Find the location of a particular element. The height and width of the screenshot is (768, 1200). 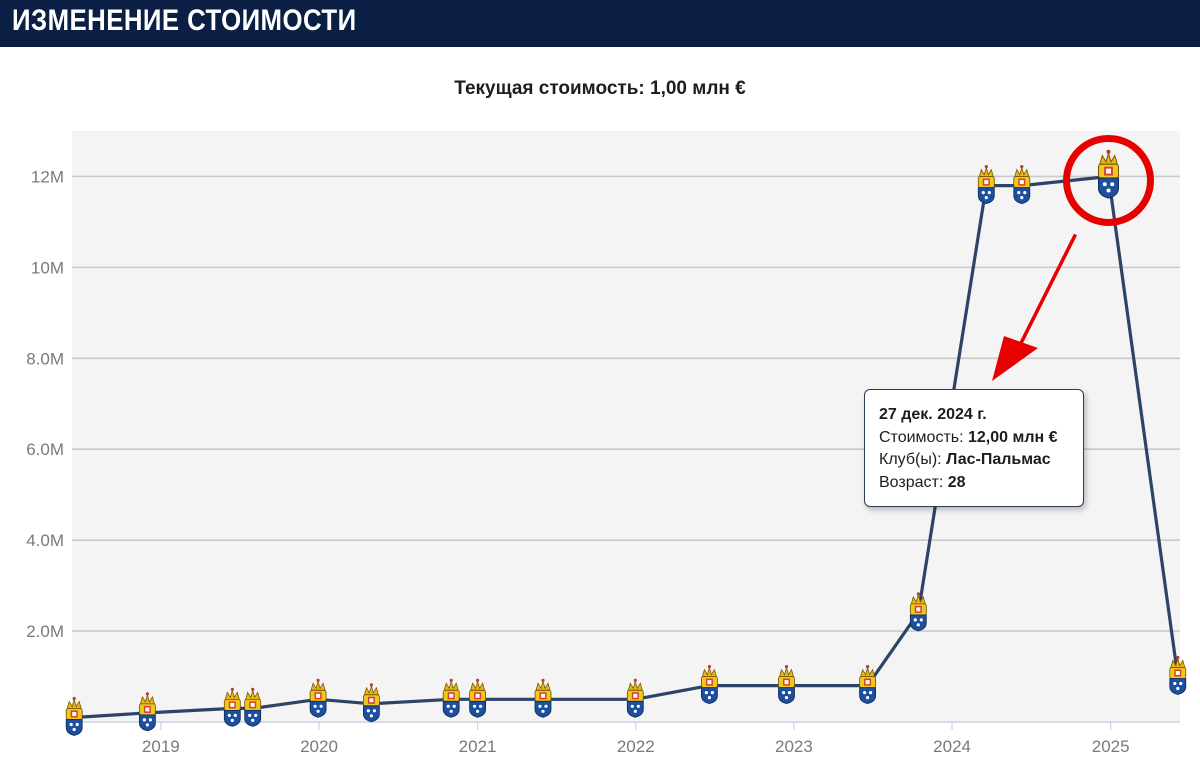

highlight-circle is located at coordinates (1109, 180).